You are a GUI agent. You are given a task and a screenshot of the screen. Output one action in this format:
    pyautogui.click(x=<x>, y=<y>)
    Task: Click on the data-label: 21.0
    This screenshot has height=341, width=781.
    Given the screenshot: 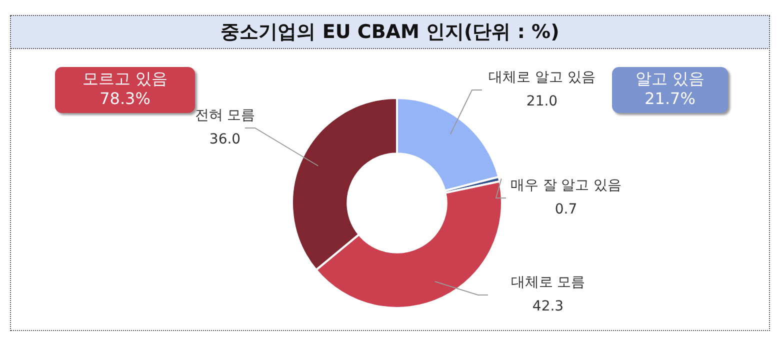 What is the action you would take?
    pyautogui.click(x=542, y=102)
    